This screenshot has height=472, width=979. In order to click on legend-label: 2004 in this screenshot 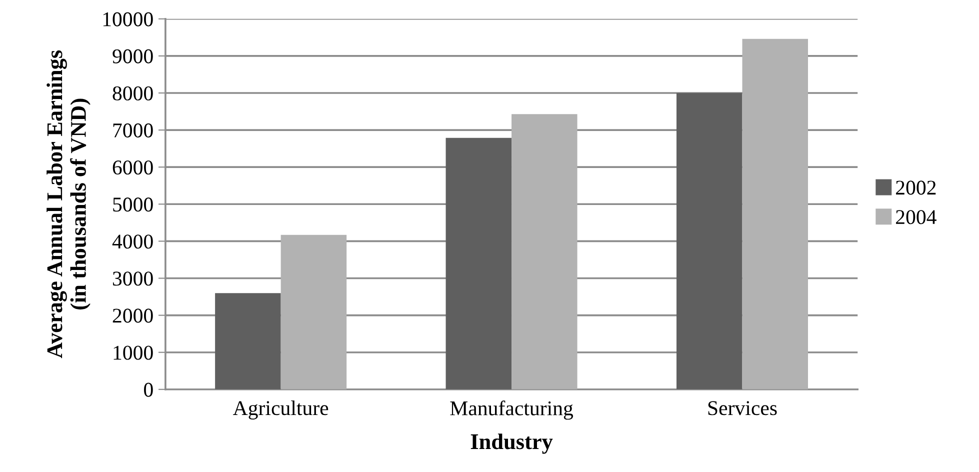, I will do `click(916, 217)`.